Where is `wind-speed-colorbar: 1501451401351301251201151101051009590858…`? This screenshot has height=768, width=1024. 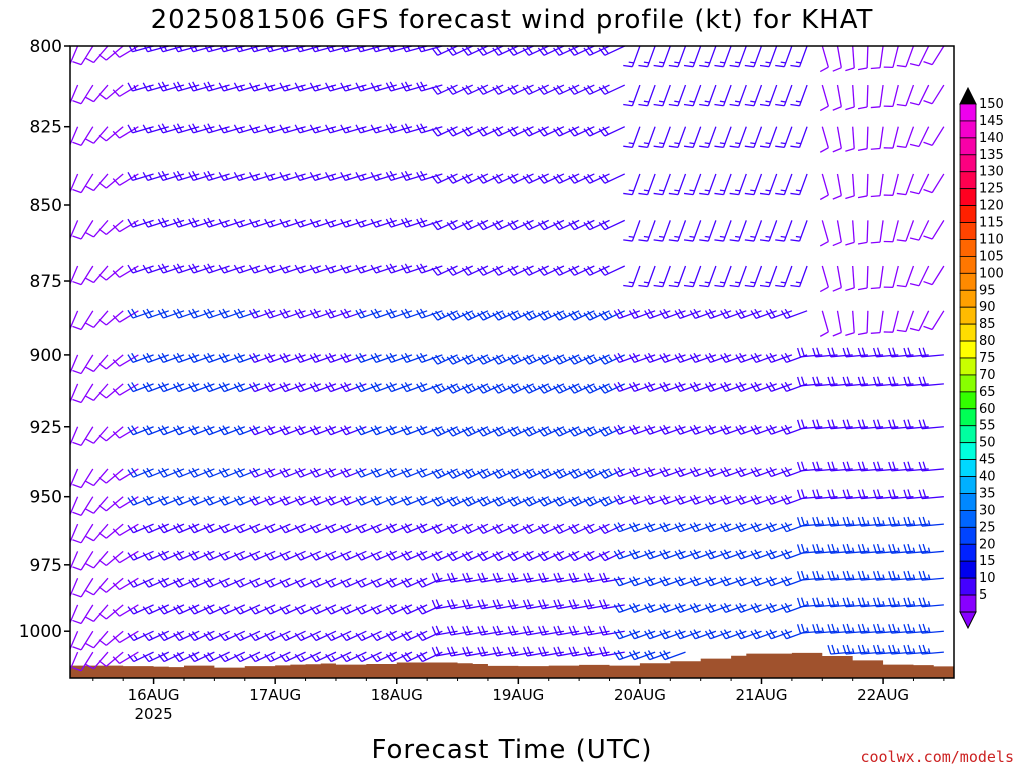
wind-speed-colorbar: 1501451401351301251201151101051009590858… is located at coordinates (981, 358).